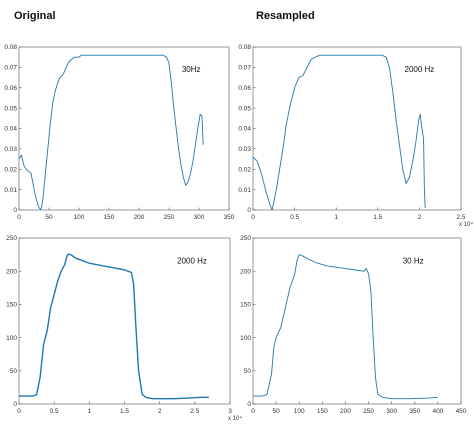  Describe the element at coordinates (230, 411) in the screenshot. I see `x-tick-label: 3` at that location.